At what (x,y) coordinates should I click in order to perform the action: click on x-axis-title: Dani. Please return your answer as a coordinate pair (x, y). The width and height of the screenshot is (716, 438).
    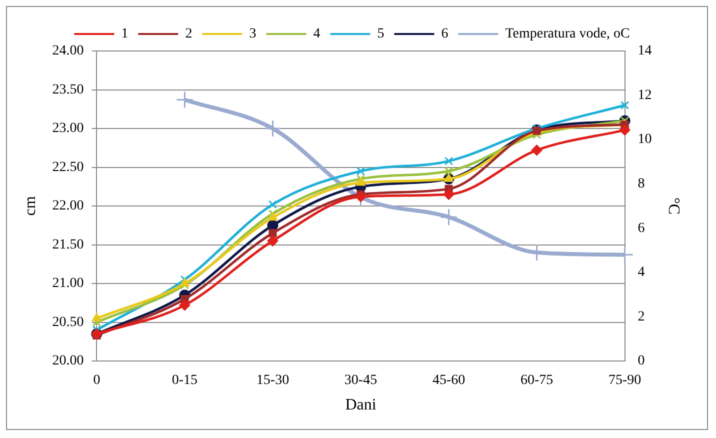
    Looking at the image, I should click on (361, 405).